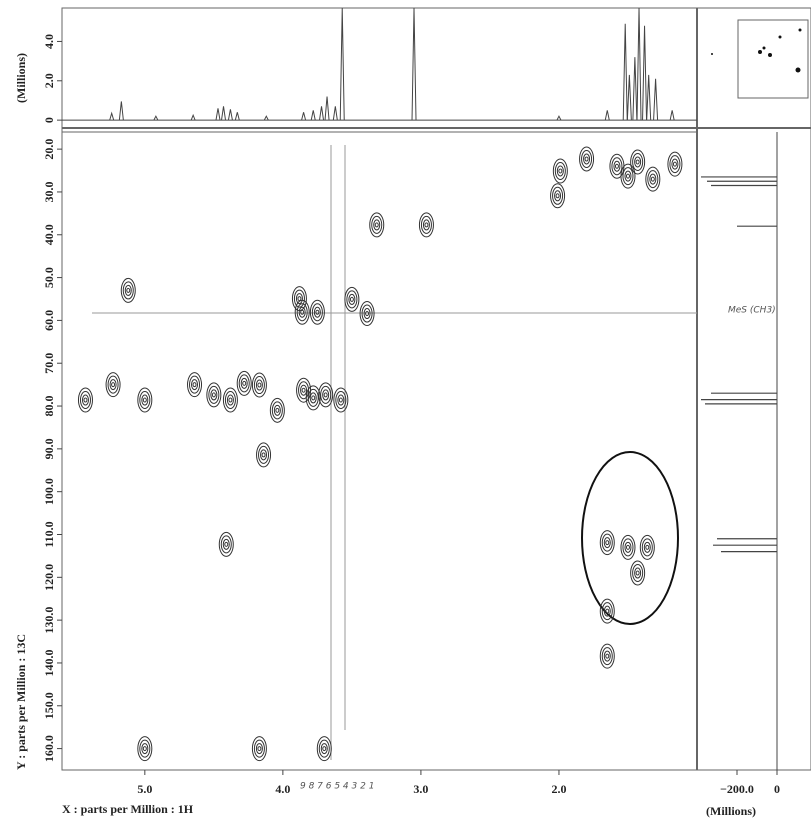  Describe the element at coordinates (752, 311) in the screenshot. I see `annotation: MeS (CH3)` at that location.